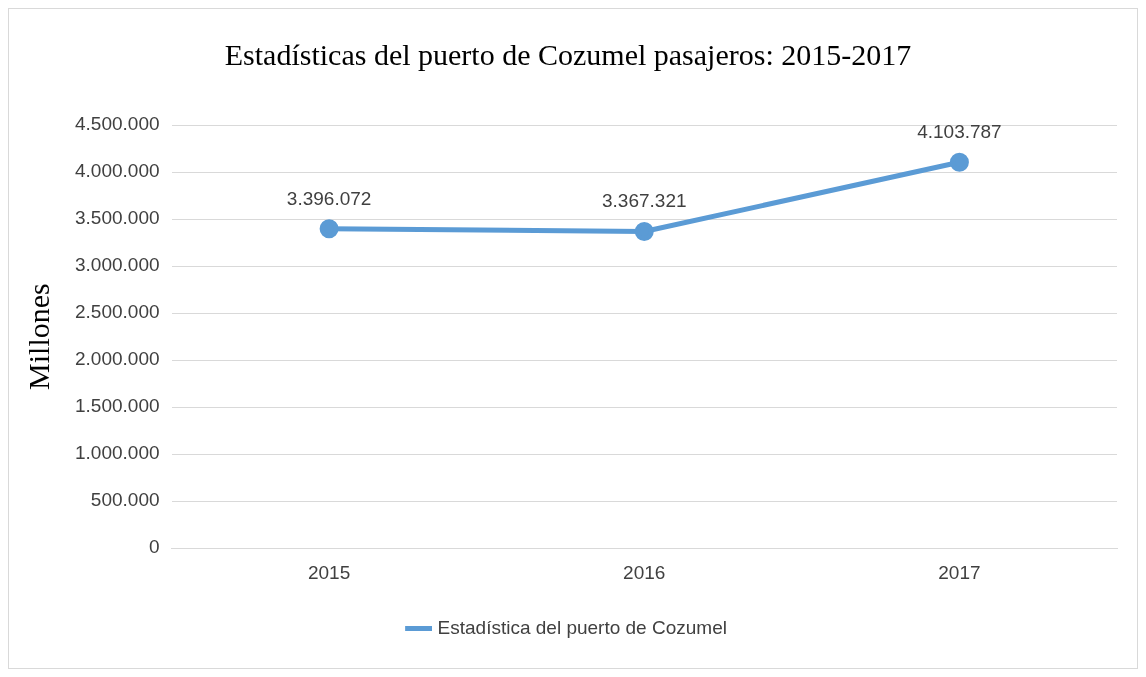 The image size is (1146, 677). I want to click on data-label: 3.396.072, so click(329, 198).